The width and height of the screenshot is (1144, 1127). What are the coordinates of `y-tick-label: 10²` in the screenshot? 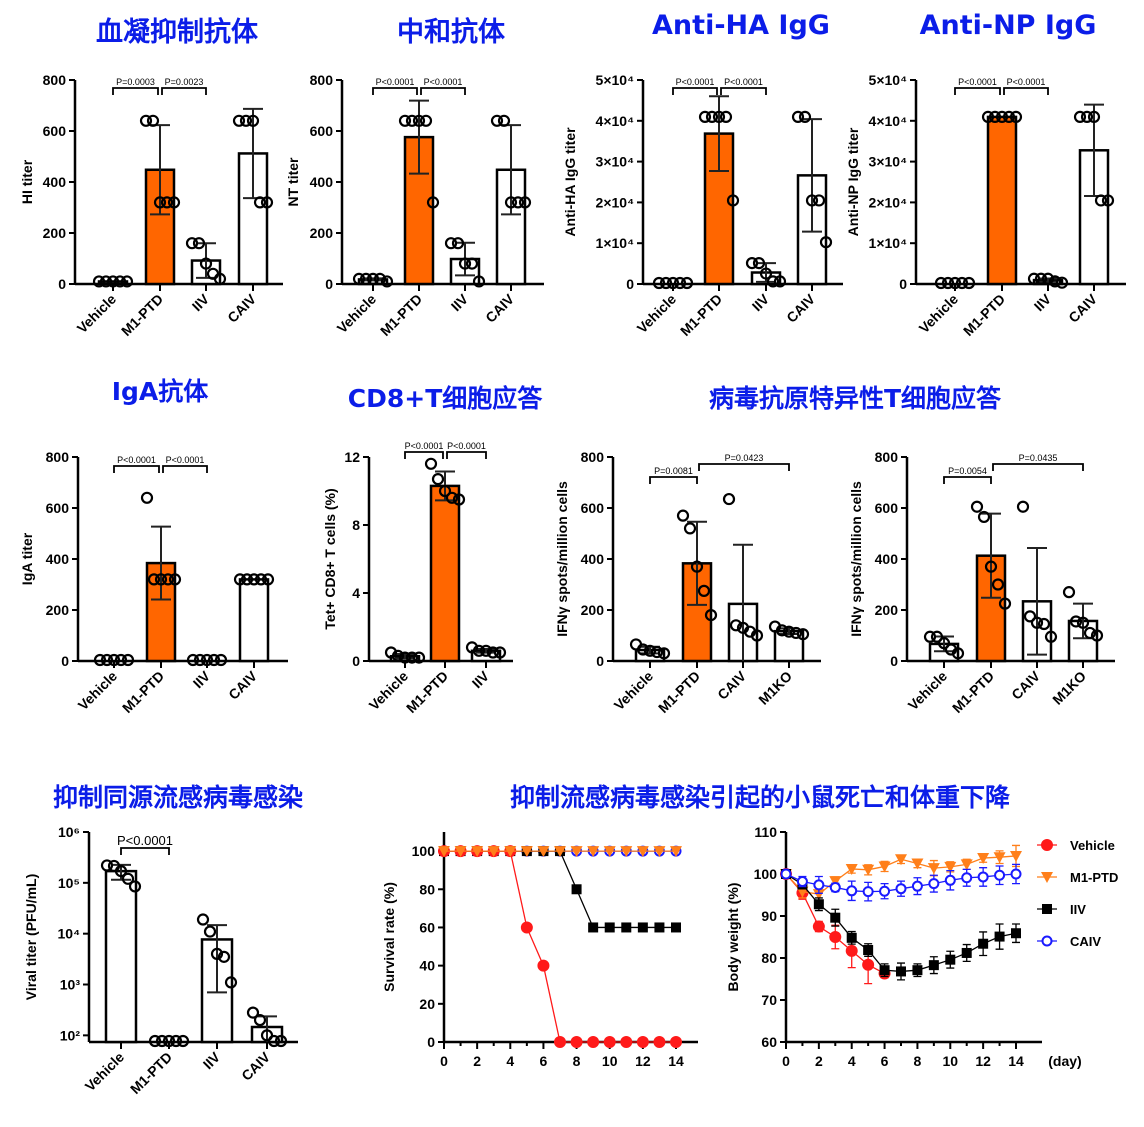 It's located at (70, 1035).